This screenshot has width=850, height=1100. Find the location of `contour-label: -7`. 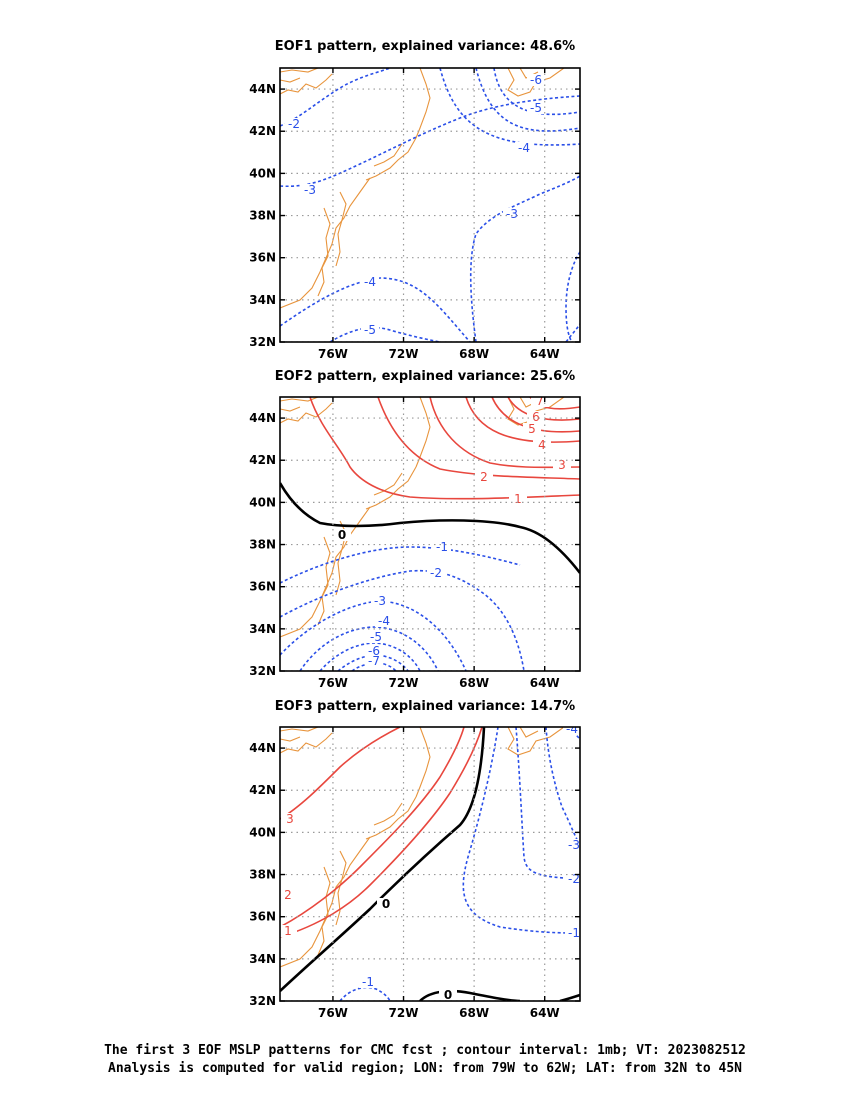

contour-label: -7 is located at coordinates (374, 661).